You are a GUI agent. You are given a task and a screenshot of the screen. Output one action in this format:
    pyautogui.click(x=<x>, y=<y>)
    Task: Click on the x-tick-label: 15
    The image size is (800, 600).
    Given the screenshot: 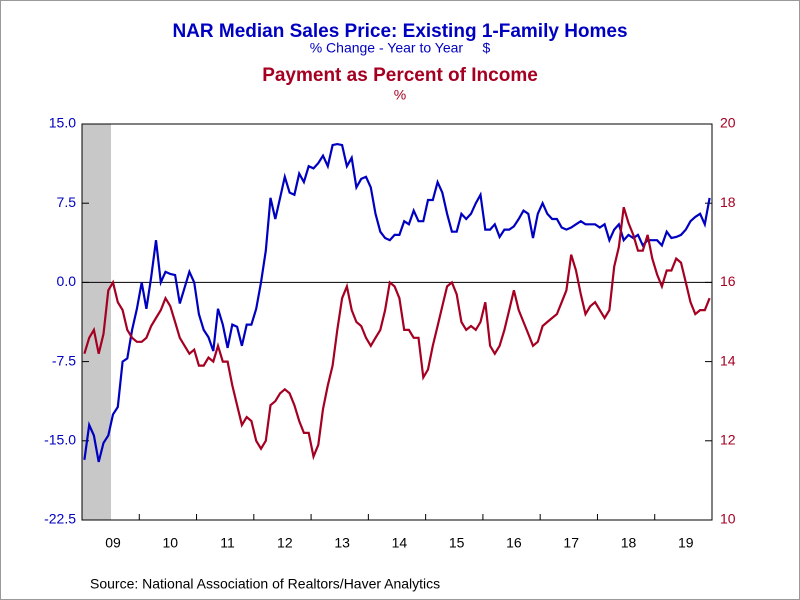 What is the action you would take?
    pyautogui.click(x=457, y=543)
    